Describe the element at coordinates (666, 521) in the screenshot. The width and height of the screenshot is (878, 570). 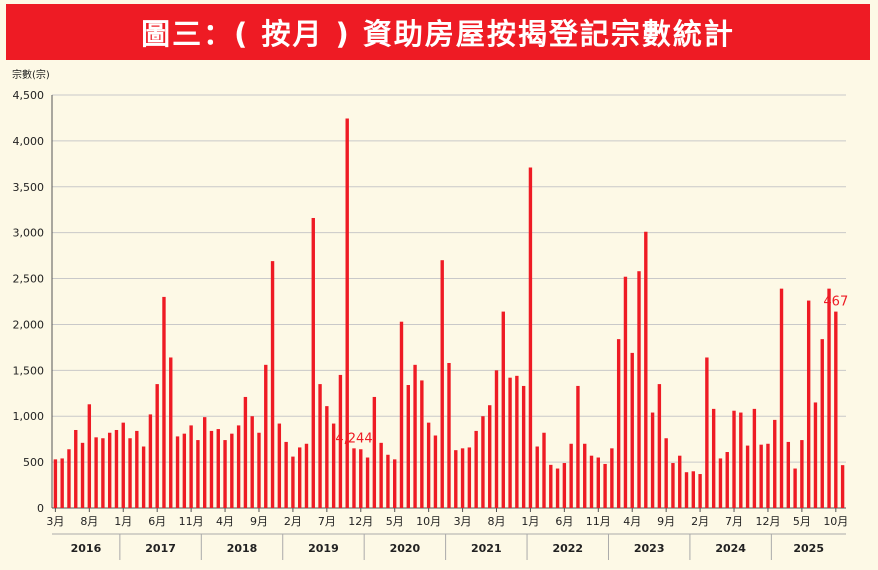
I see `x-tick-label: 9月` at that location.